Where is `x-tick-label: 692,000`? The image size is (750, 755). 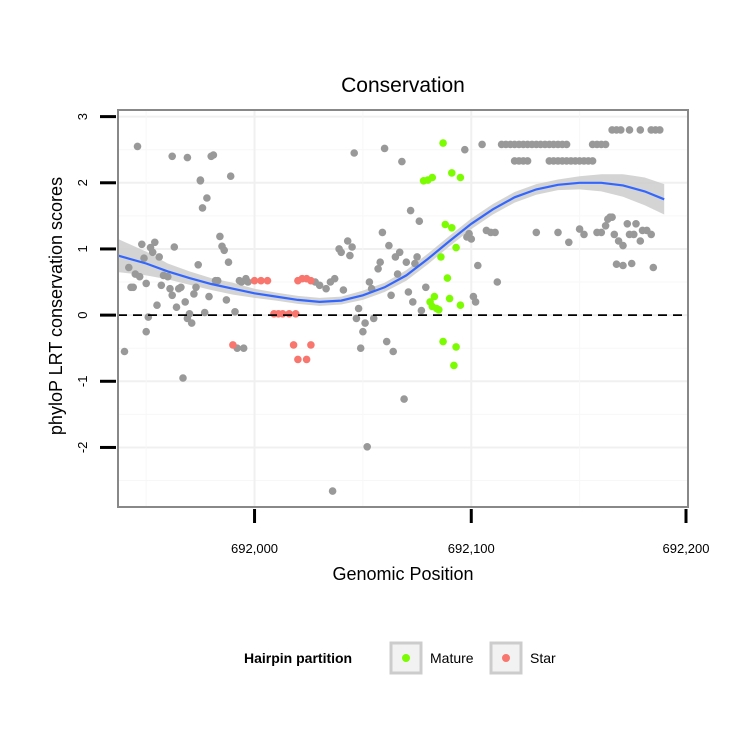 x-tick-label: 692,000 is located at coordinates (254, 548).